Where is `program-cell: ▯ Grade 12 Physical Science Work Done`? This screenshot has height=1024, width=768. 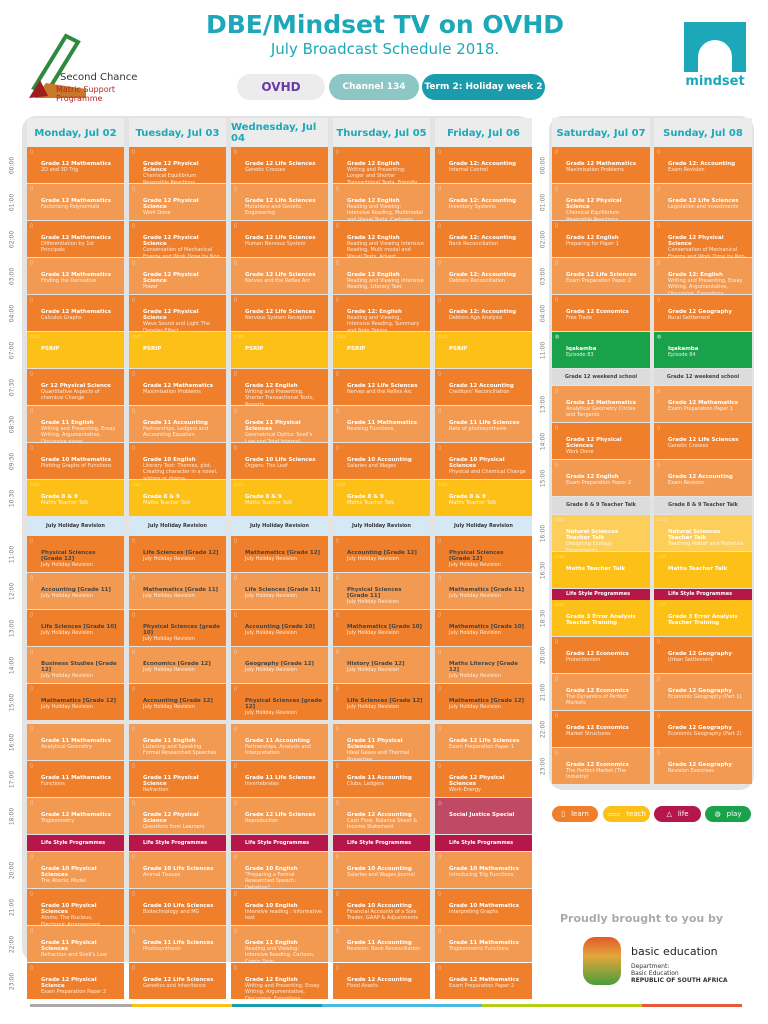 program-cell: ▯ Grade 12 Physical Science Work Done is located at coordinates (177, 202).